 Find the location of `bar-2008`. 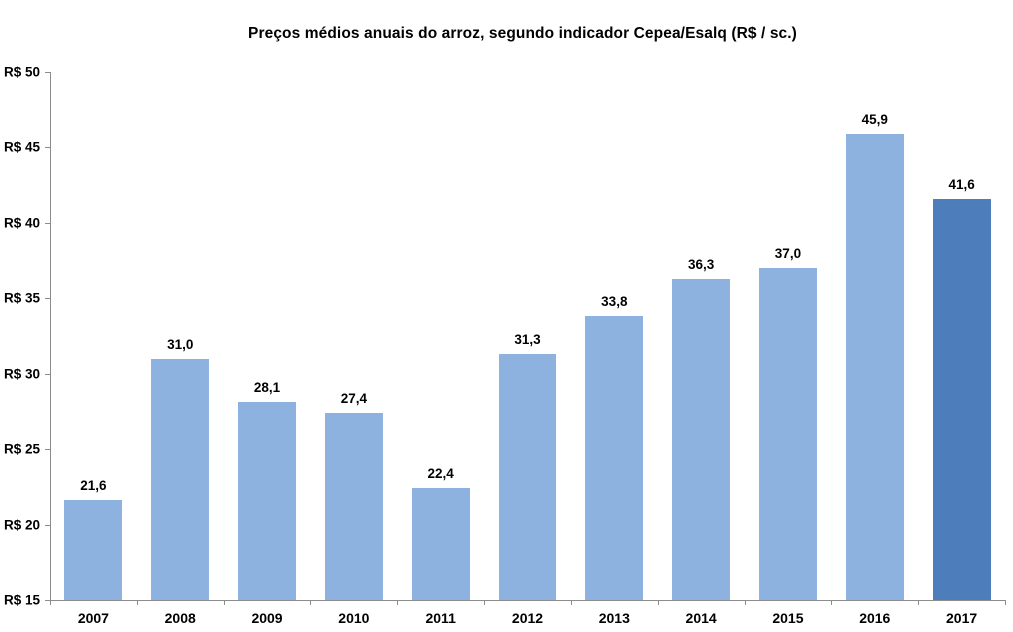

bar-2008 is located at coordinates (180, 479).